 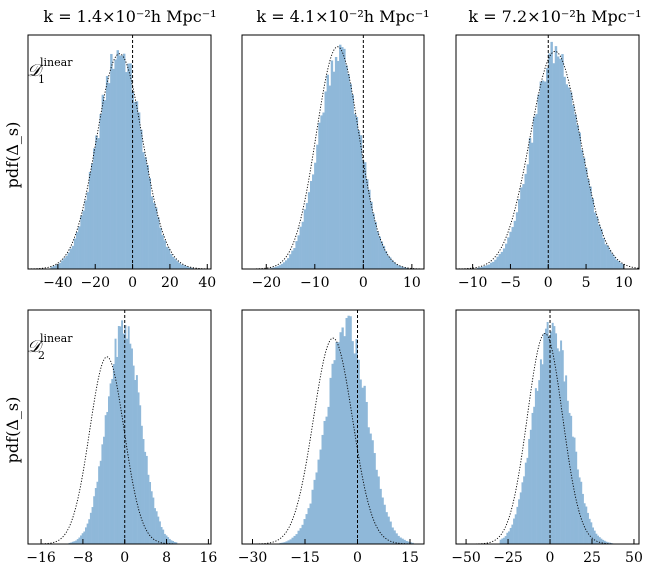 I want to click on panel-label-row-2-sup: linear, so click(x=56, y=338).